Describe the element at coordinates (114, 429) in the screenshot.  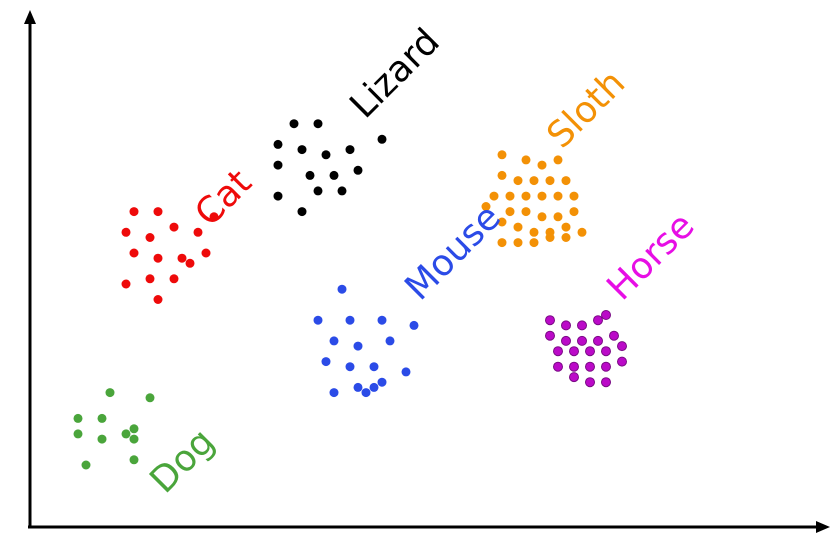
I see `series-dog` at that location.